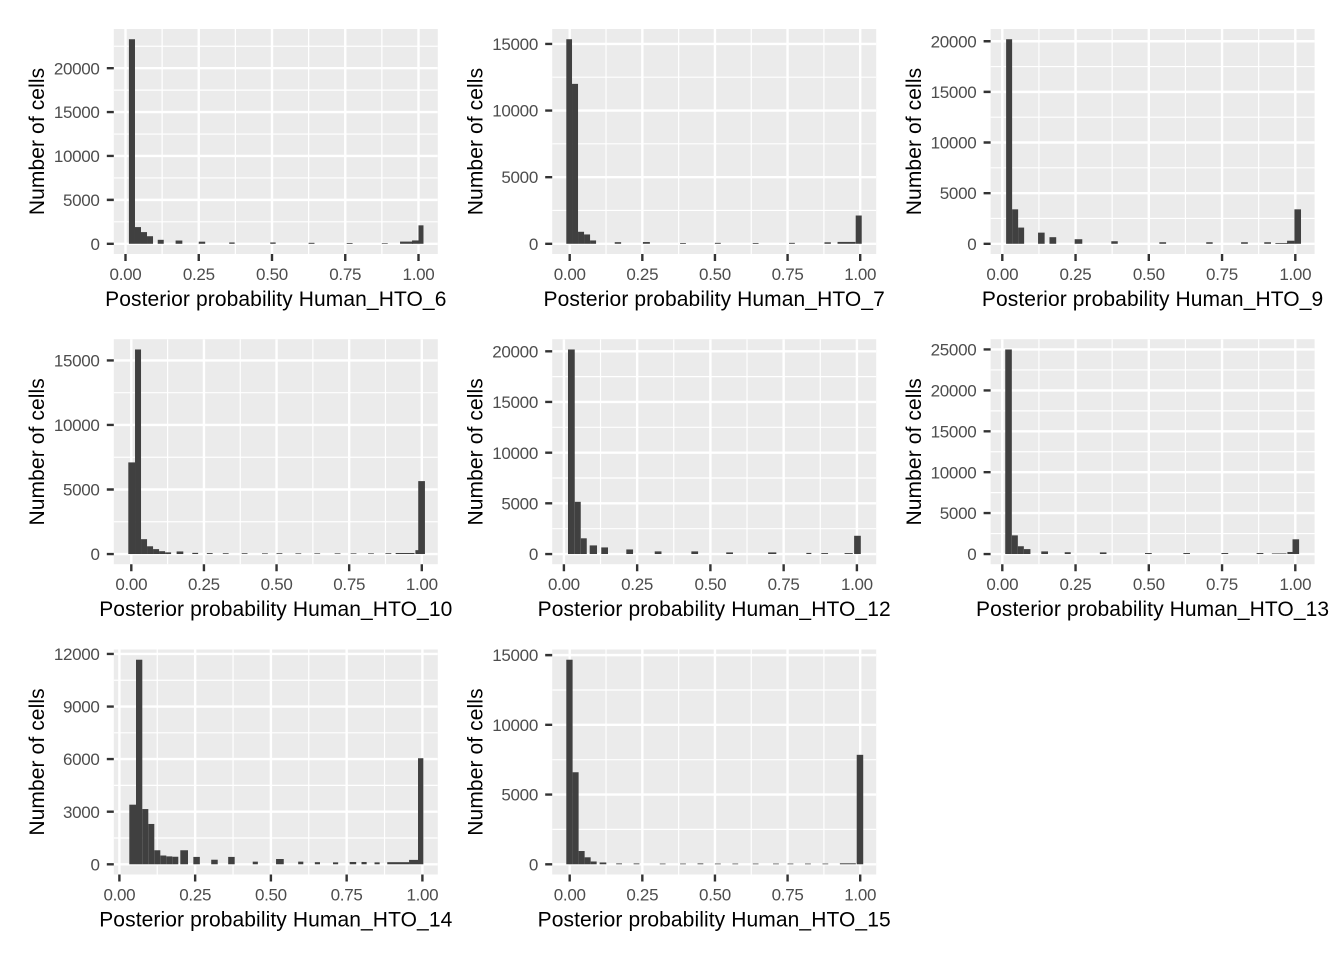 The width and height of the screenshot is (1344, 960). Describe the element at coordinates (81, 759) in the screenshot. I see `svg-text: 6000` at that location.